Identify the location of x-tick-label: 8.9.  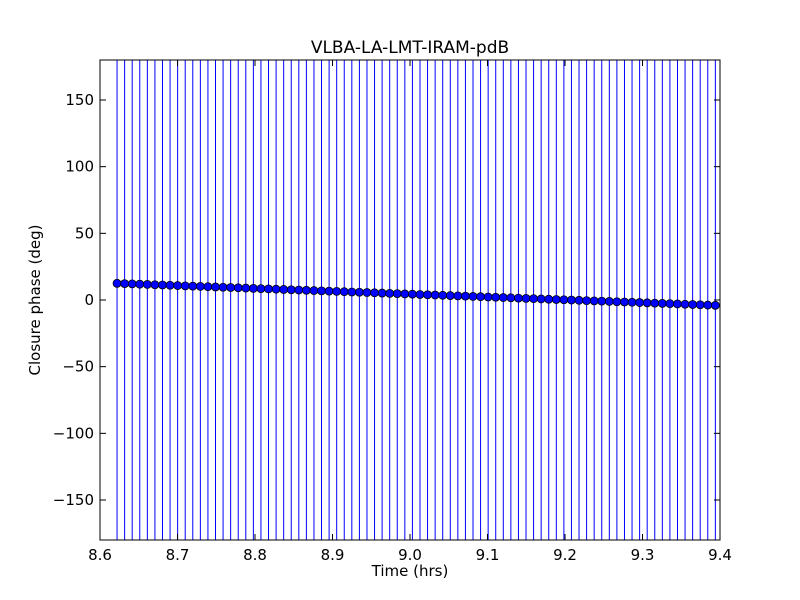
(333, 555).